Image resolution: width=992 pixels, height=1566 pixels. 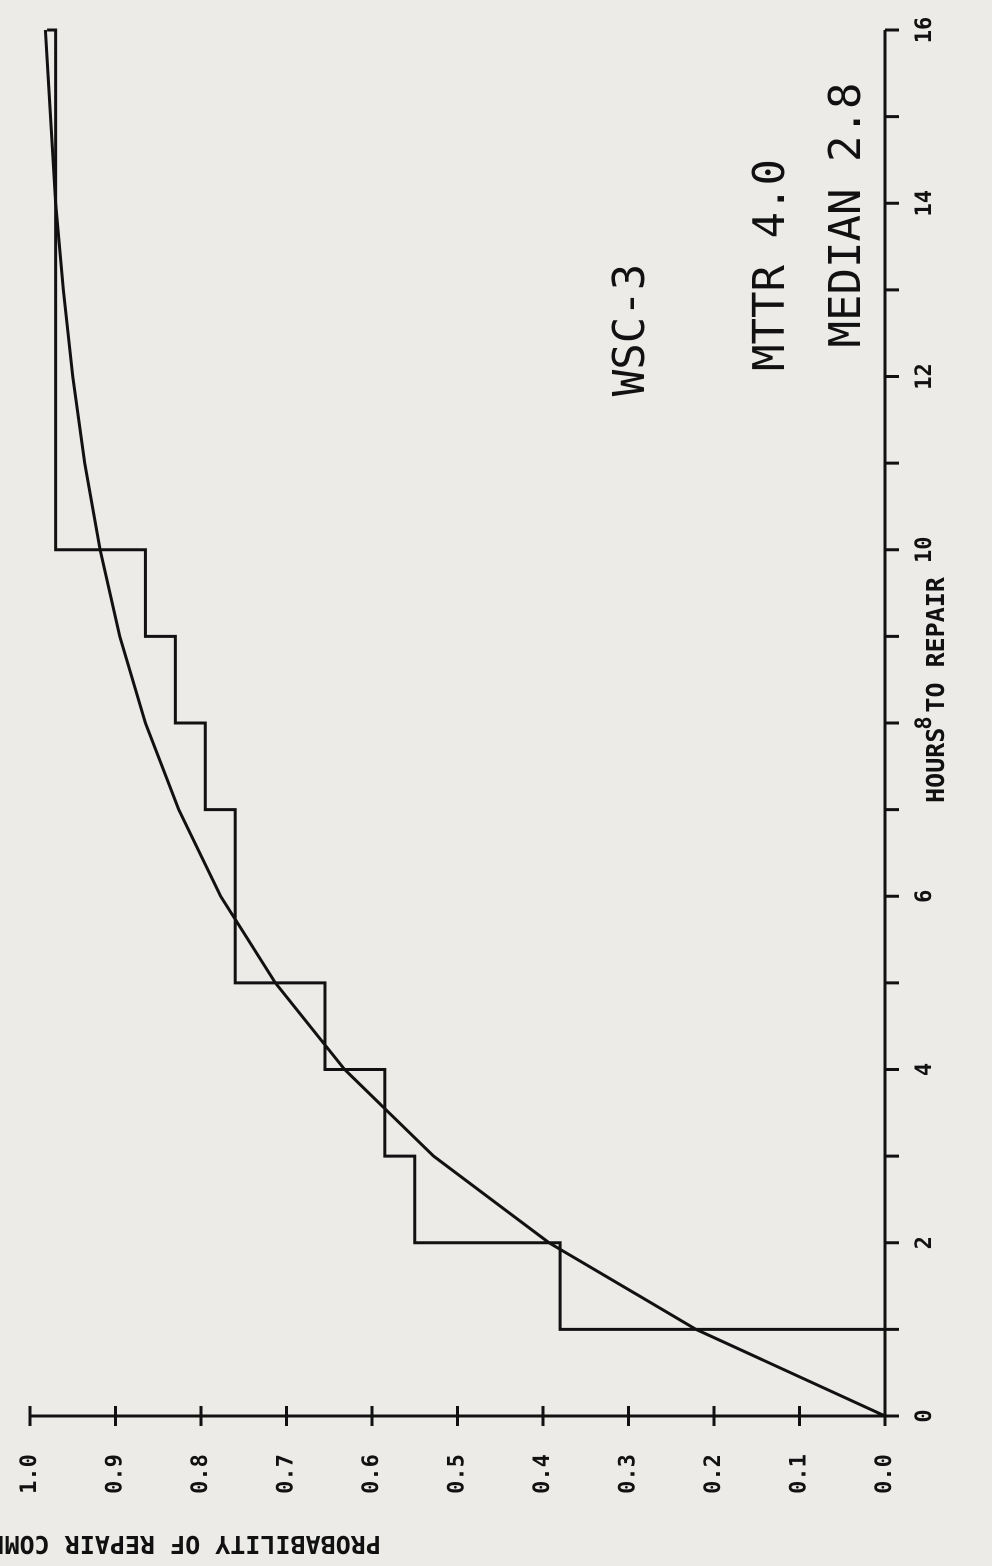 I want to click on y-tick-label: 0.1, so click(x=799, y=1474).